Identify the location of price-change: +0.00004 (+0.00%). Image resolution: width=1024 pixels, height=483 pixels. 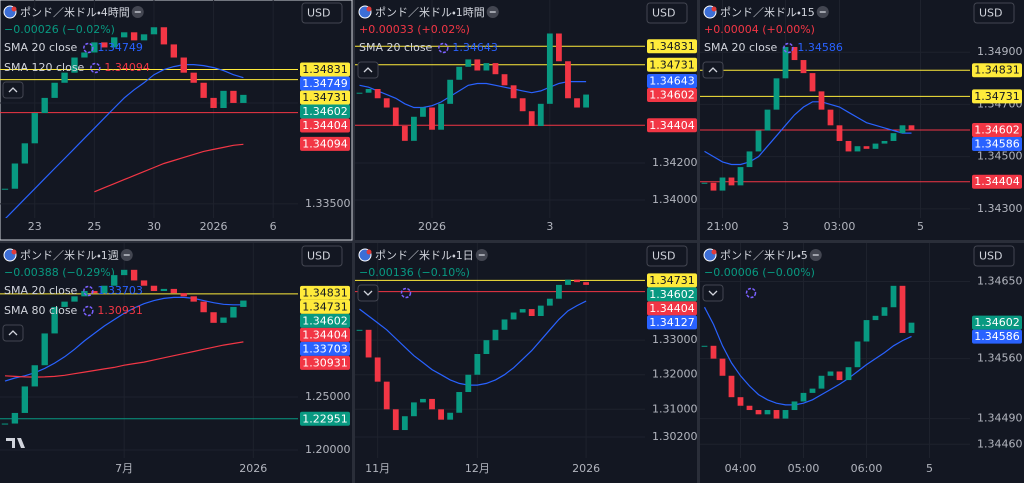
(759, 29).